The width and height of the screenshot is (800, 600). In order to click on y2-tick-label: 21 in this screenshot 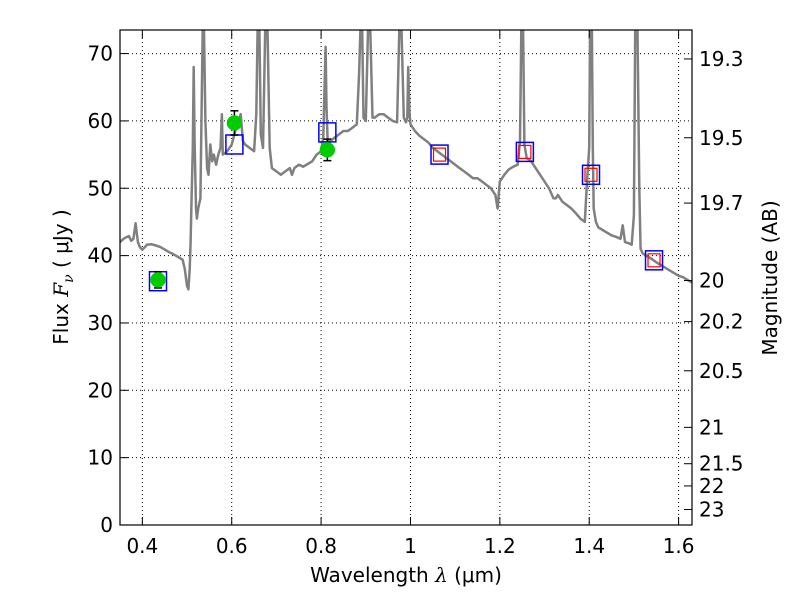, I will do `click(711, 427)`.